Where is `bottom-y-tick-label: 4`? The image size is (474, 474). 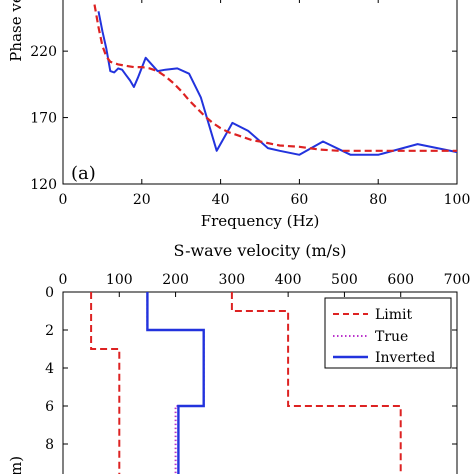 bottom-y-tick-label: 4 is located at coordinates (49, 369).